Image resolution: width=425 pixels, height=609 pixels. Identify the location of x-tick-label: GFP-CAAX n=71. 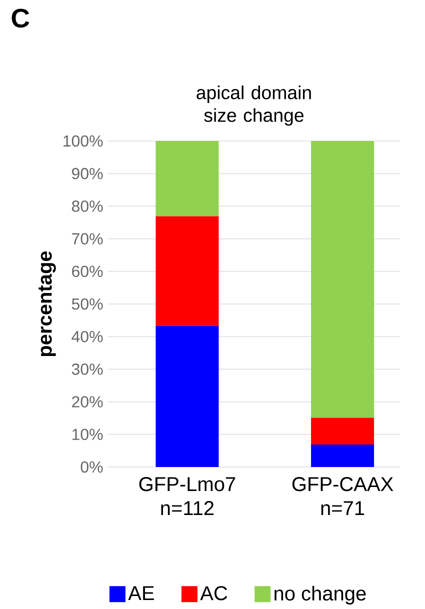
(343, 496).